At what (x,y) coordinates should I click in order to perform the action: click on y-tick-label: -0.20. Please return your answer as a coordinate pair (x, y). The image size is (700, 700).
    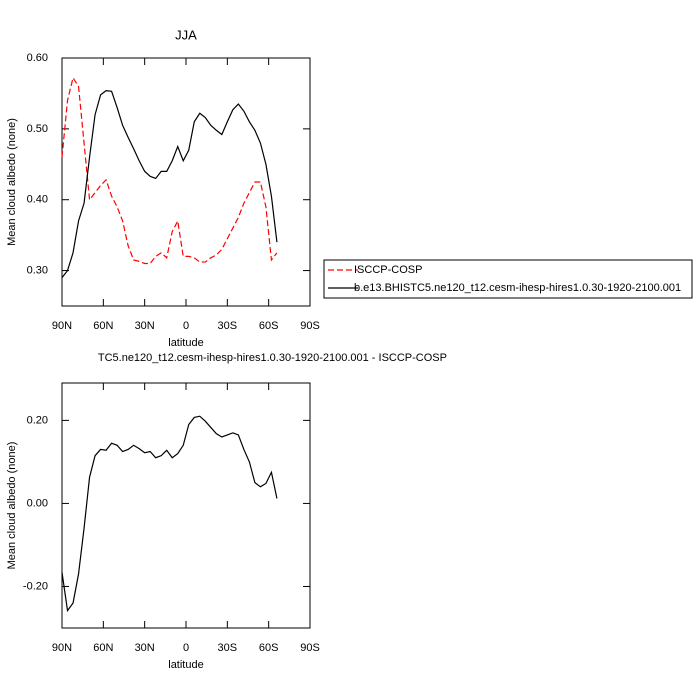
    Looking at the image, I should click on (35, 586).